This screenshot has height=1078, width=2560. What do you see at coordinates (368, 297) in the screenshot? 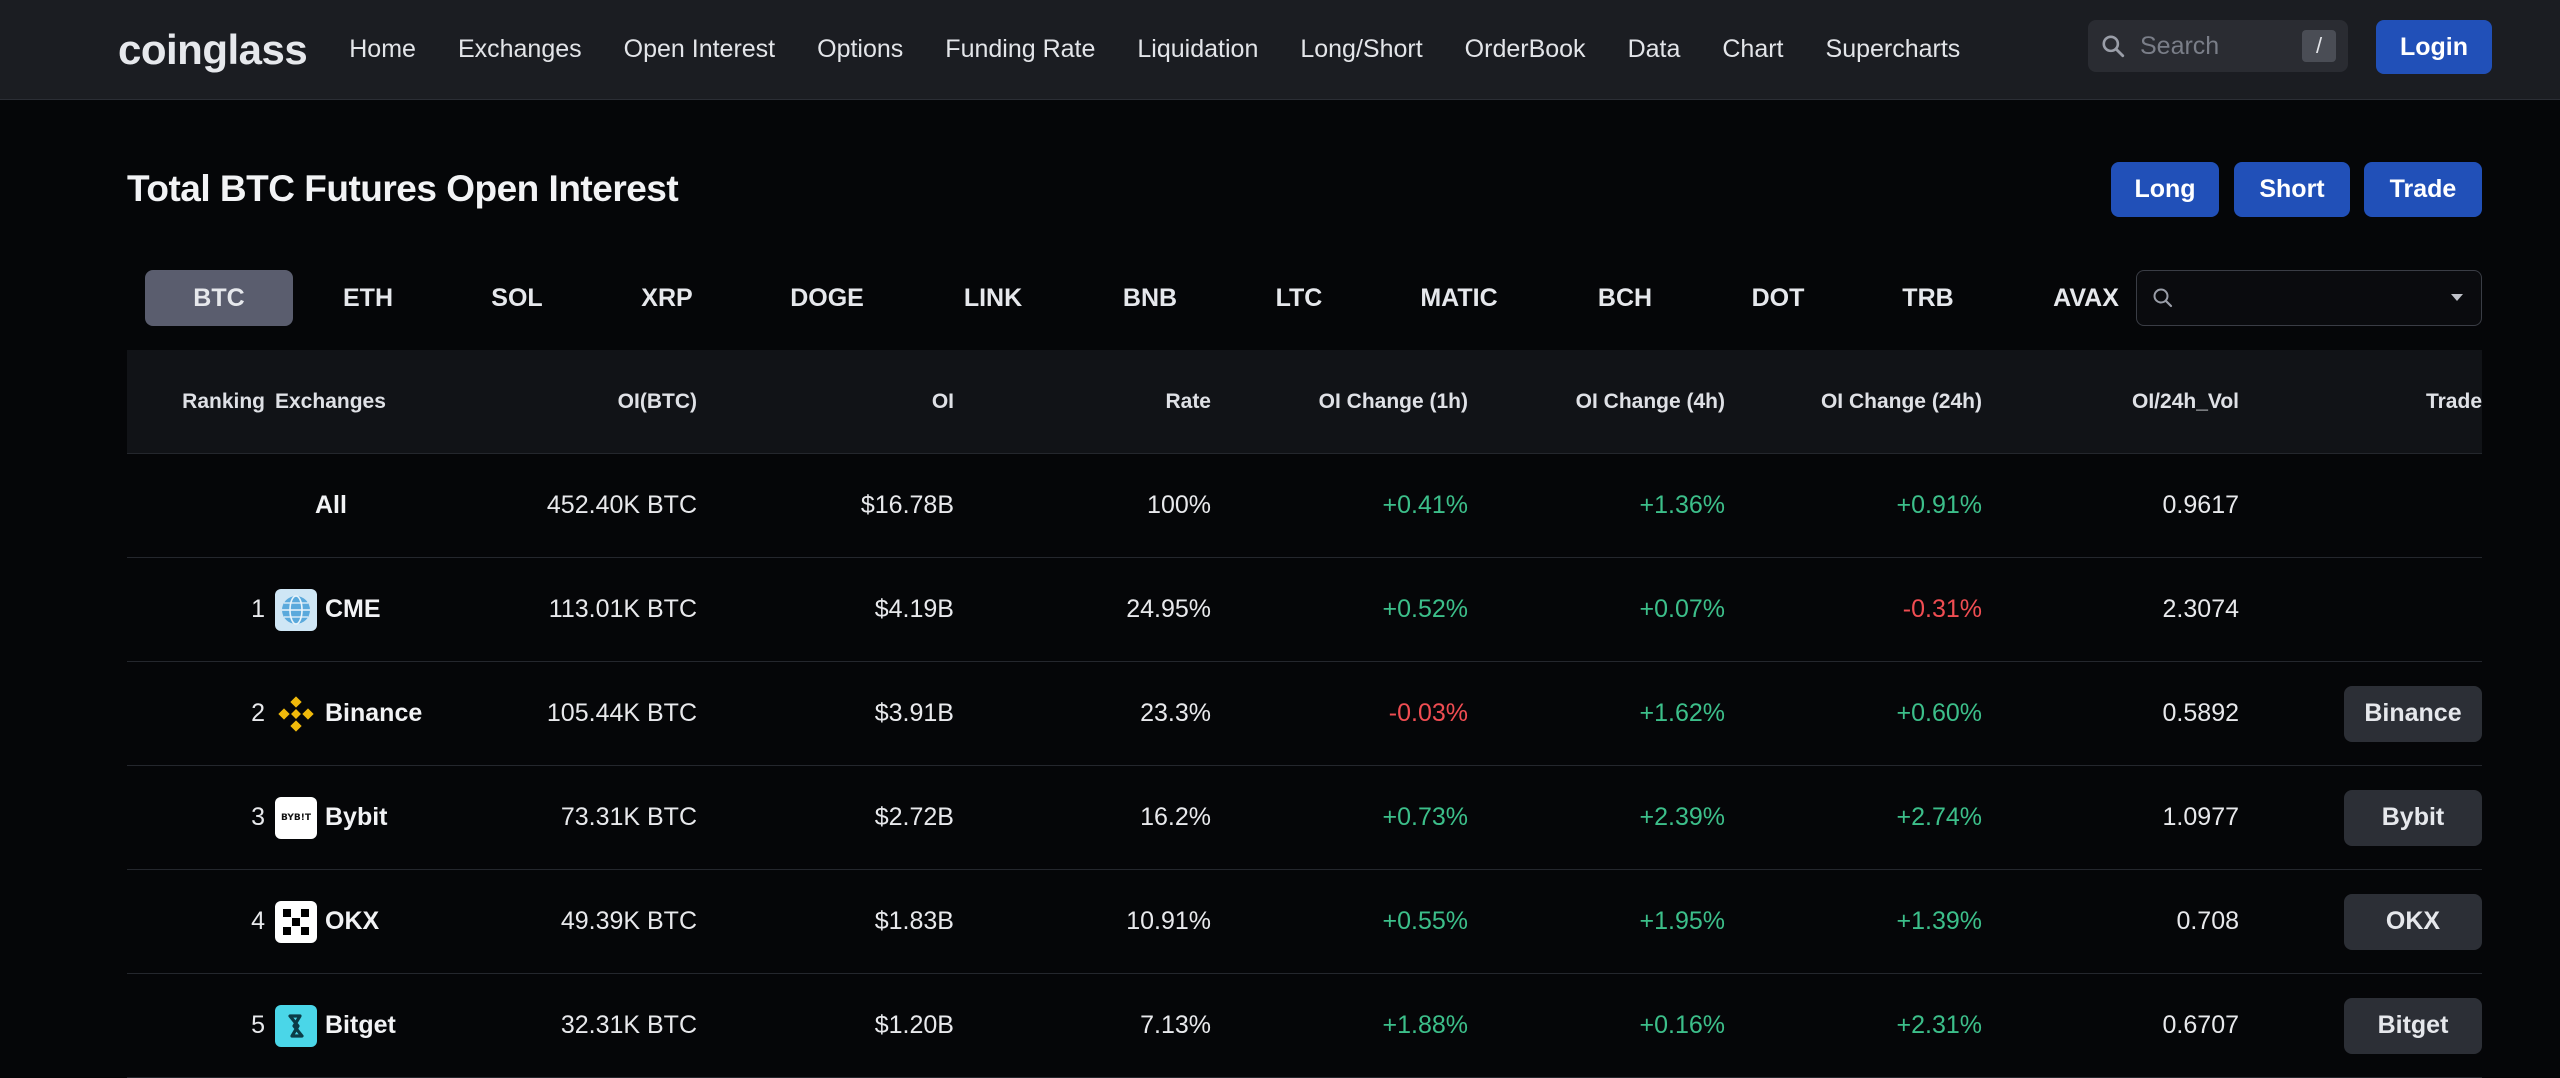
I see `coin-tab-eth: ETH` at bounding box center [368, 297].